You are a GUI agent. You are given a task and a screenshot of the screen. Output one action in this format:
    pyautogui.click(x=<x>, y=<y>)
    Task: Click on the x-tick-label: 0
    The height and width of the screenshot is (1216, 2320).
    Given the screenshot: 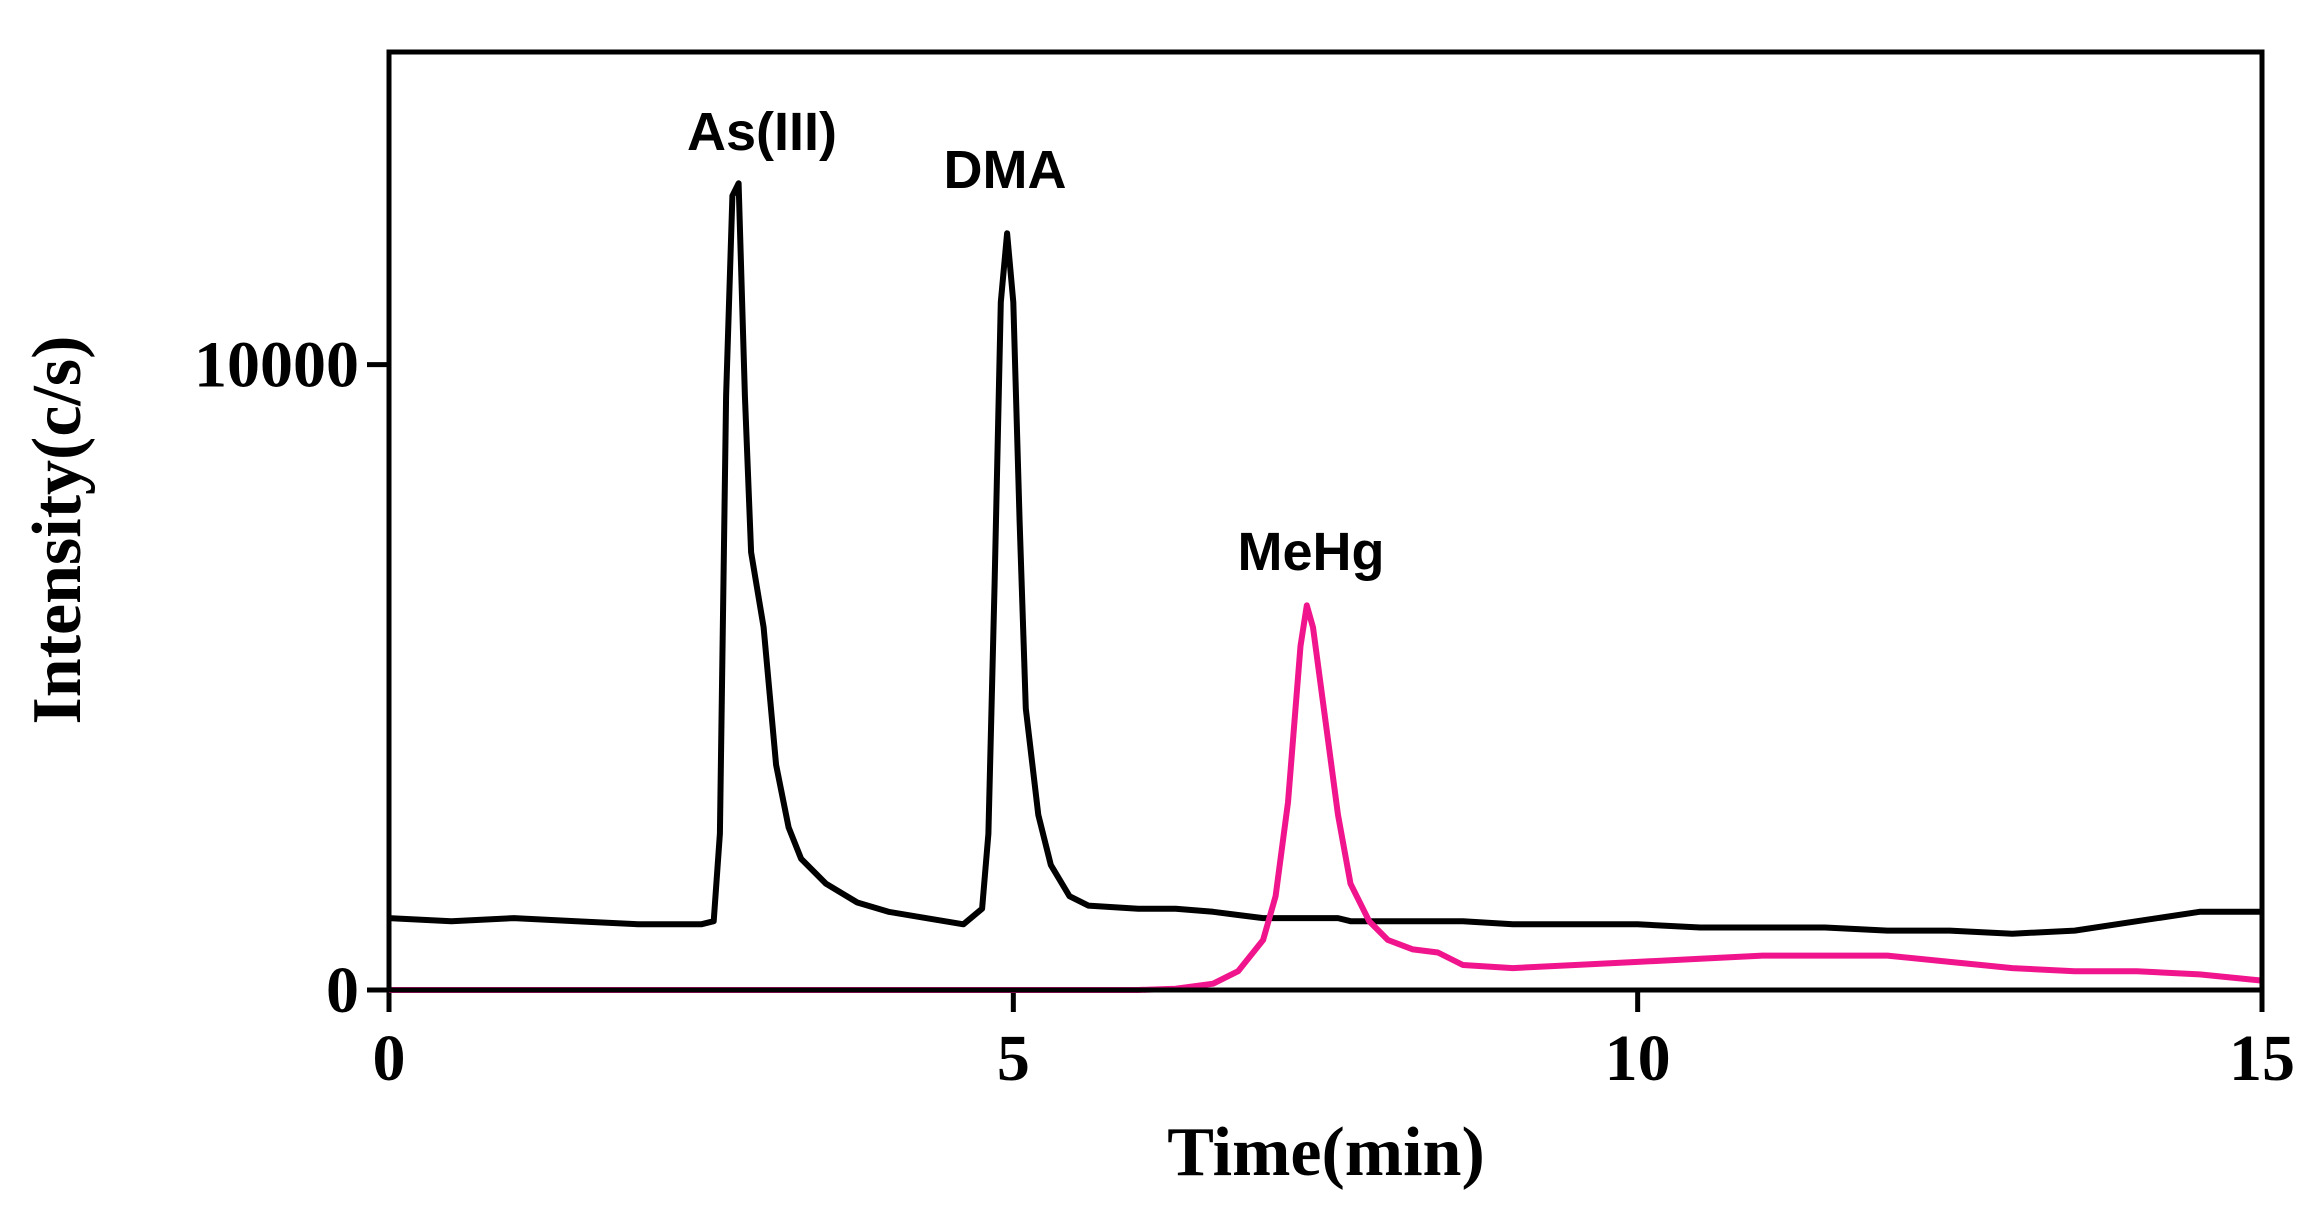 What is the action you would take?
    pyautogui.click(x=389, y=1058)
    